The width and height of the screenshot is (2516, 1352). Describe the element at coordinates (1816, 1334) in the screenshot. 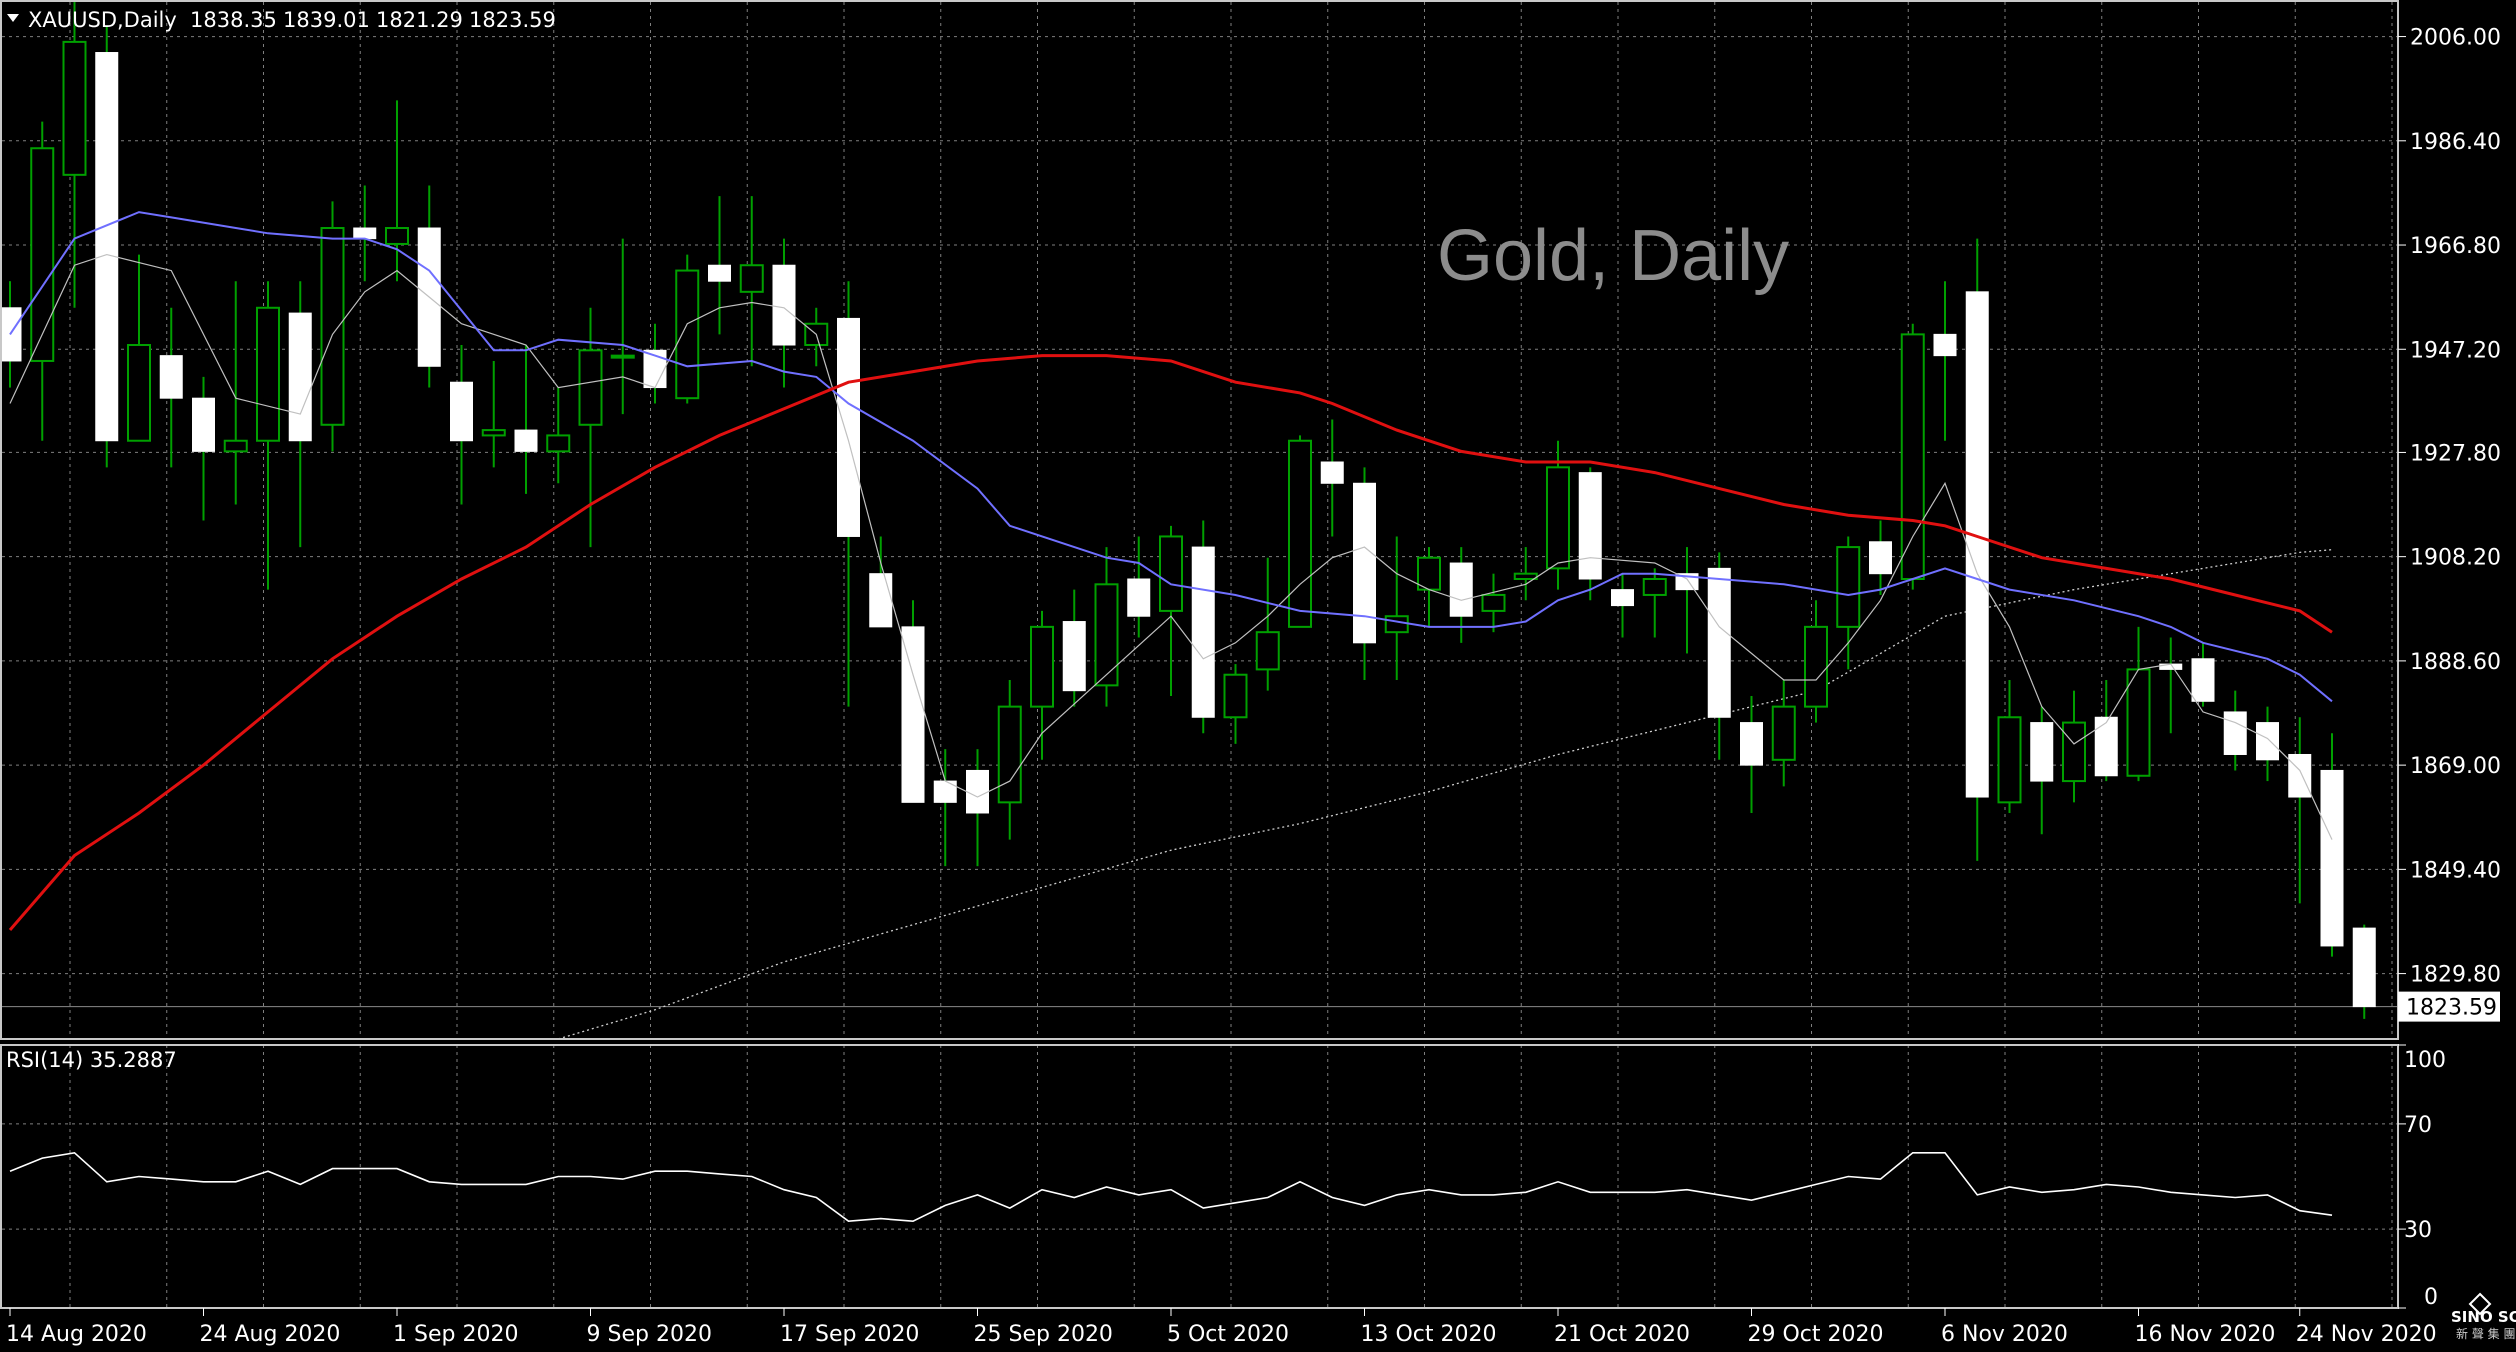

I see `time-tick-label: 29 Oct 2020` at that location.